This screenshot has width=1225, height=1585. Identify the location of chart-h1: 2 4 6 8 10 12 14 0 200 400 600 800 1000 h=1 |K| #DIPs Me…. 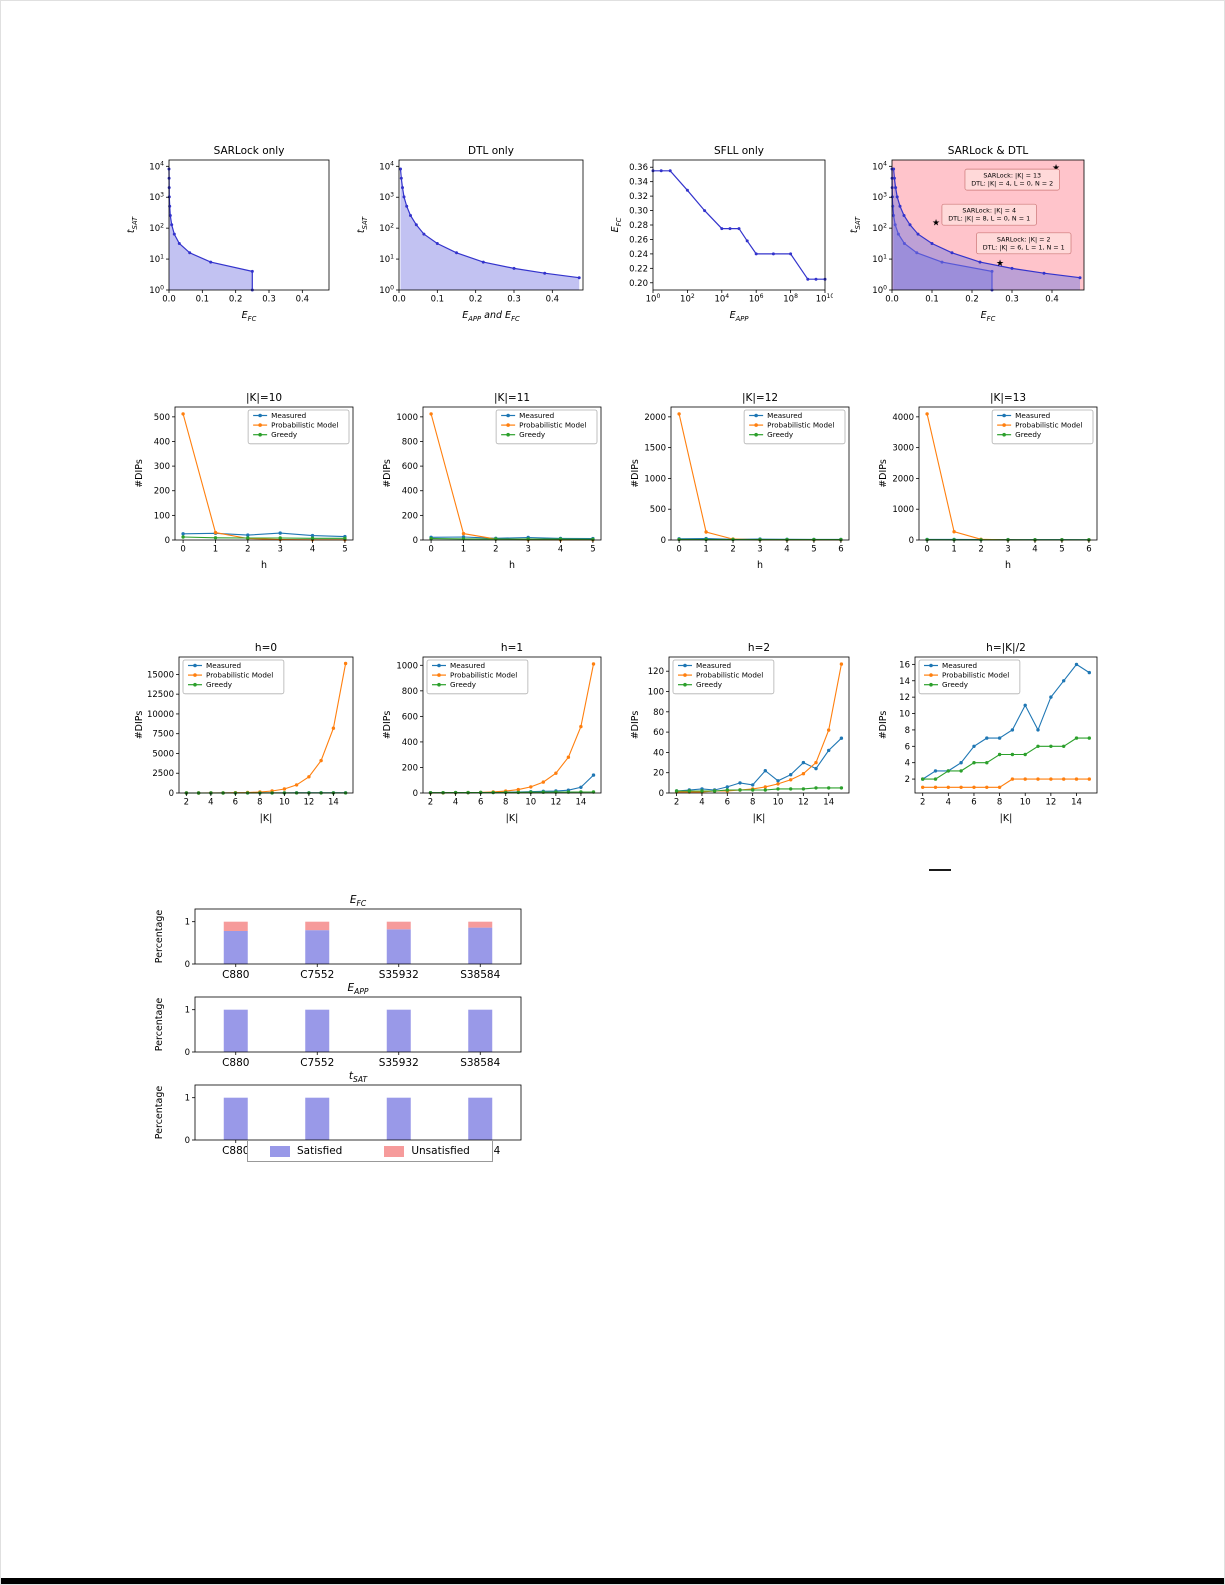
(494, 732).